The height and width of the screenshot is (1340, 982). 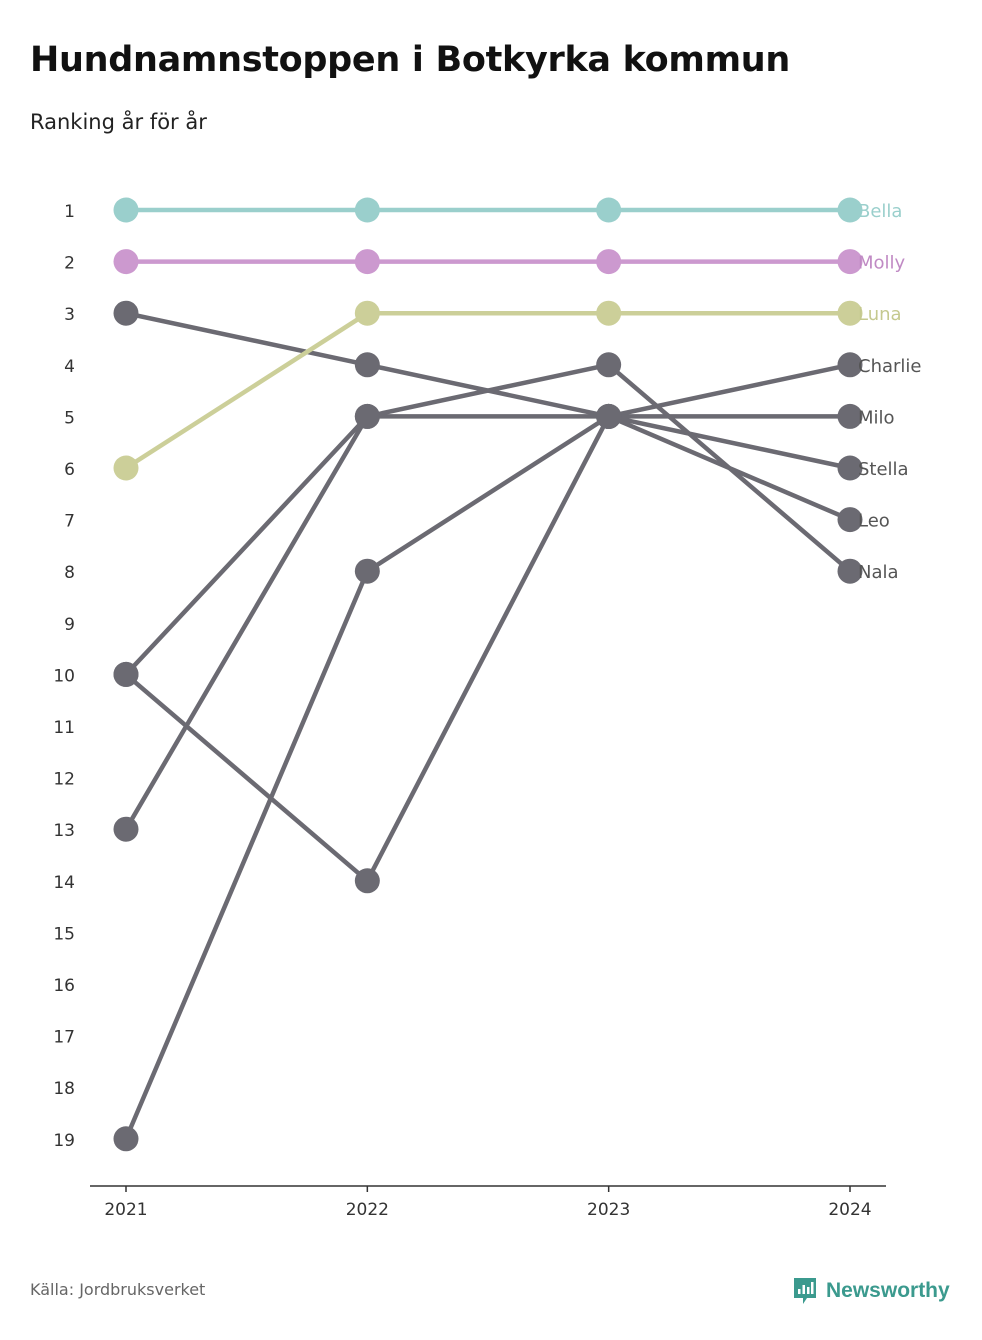 I want to click on x-axis: 2021 2022 2023 2024, so click(x=488, y=1202).